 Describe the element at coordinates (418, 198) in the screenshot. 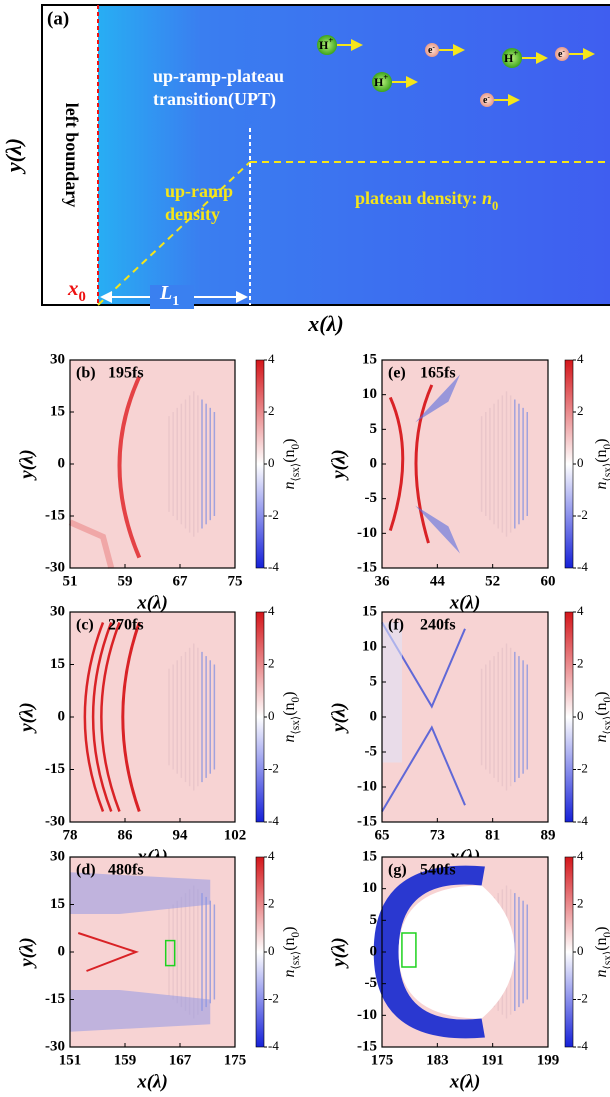

I see `text-part: plateau density:` at that location.